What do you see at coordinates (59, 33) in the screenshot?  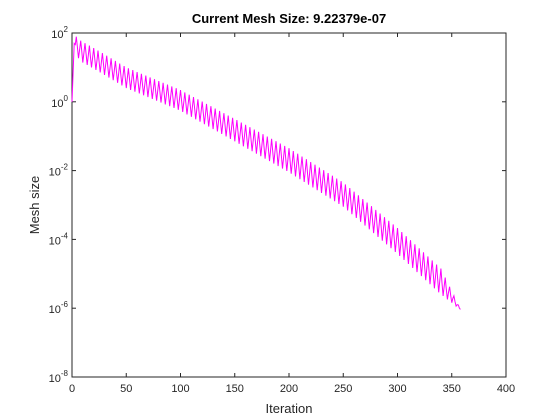 I see `y-tick-label: 10²` at bounding box center [59, 33].